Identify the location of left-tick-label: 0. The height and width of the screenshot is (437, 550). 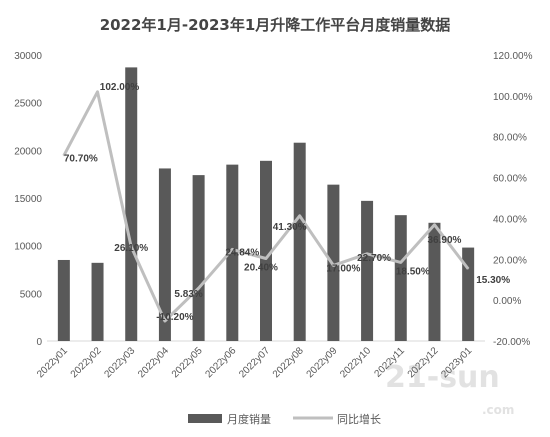
(39, 342).